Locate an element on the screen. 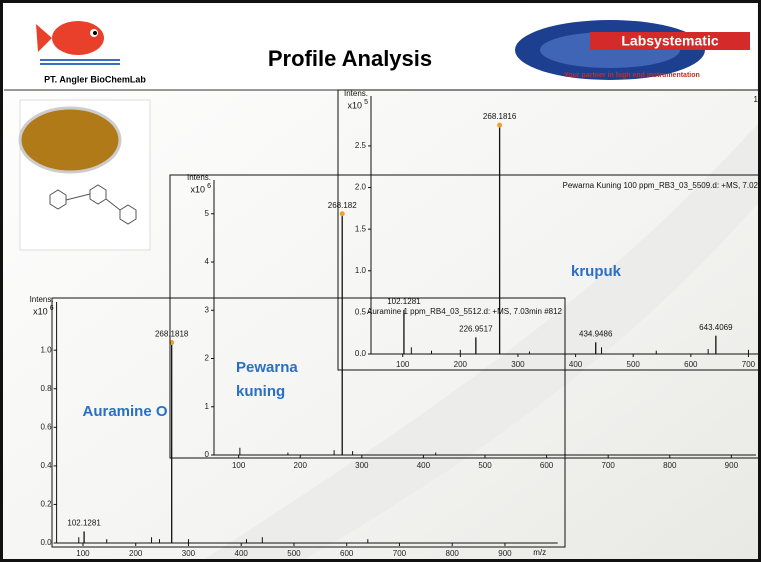 Image resolution: width=761 pixels, height=562 pixels. y-tick-label: 0.5 is located at coordinates (361, 311).